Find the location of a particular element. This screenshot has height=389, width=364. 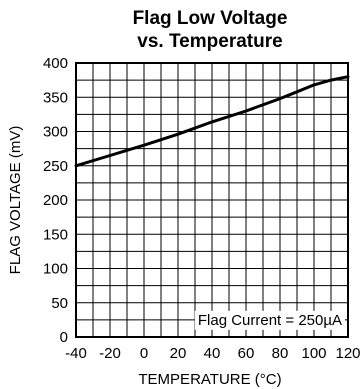

y-tick-label: 400 is located at coordinates (55, 63).